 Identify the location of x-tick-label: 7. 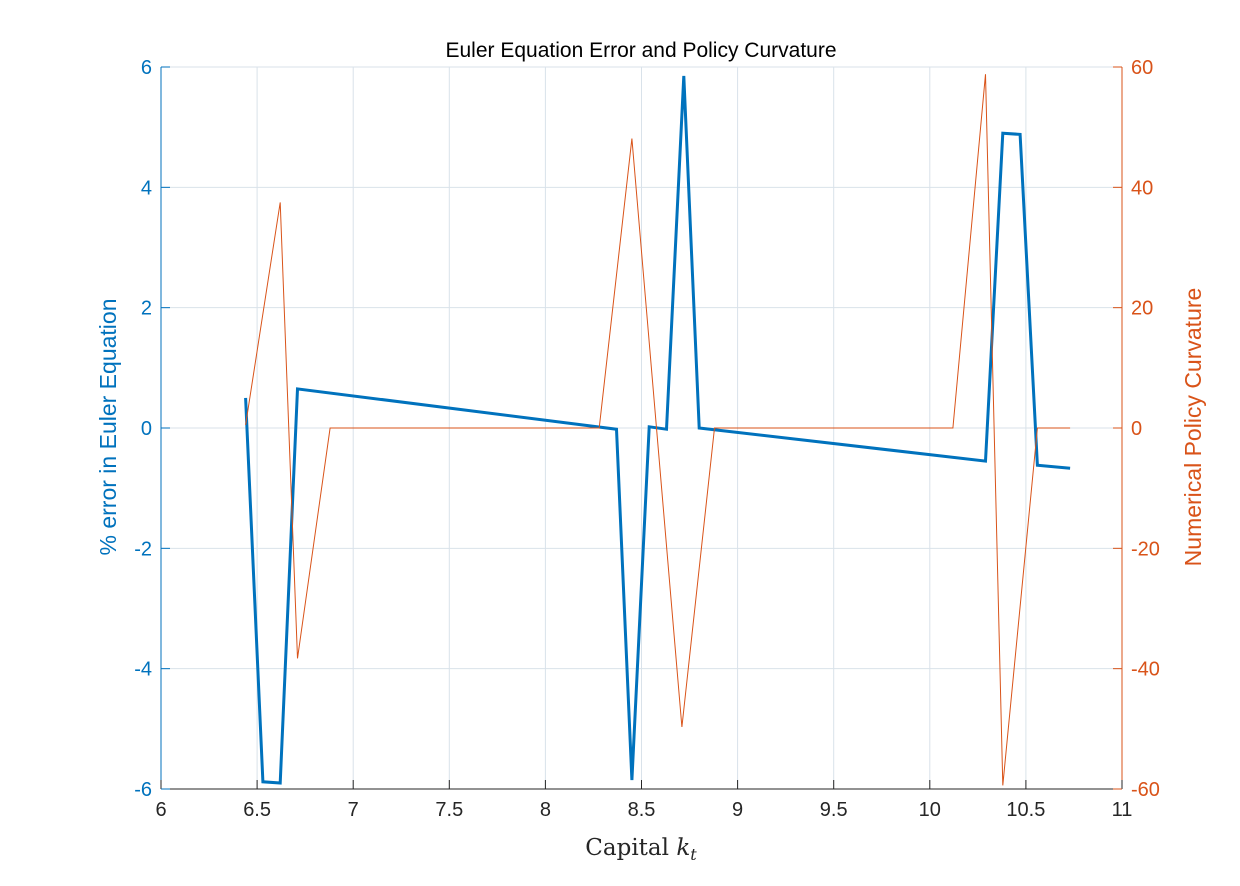
(353, 810).